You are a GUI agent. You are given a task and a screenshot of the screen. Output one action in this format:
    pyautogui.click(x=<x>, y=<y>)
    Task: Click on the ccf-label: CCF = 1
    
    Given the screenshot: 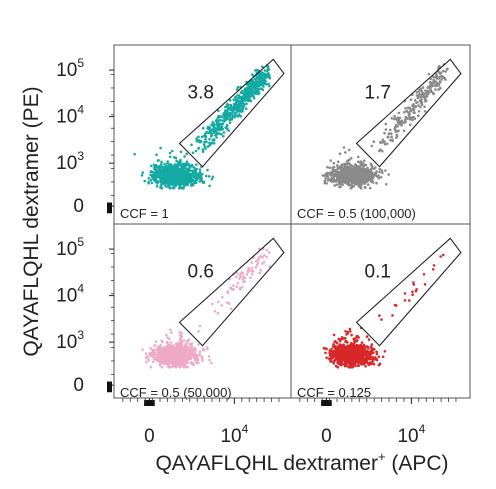 What is the action you would take?
    pyautogui.click(x=144, y=213)
    